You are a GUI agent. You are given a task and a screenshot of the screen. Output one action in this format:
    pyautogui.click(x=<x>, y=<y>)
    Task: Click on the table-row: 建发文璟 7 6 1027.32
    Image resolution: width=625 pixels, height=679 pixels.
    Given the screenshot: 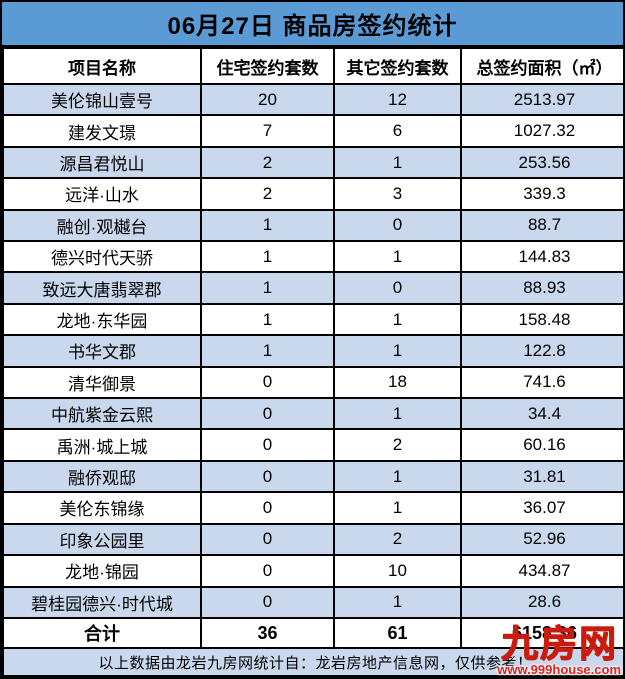 What is the action you would take?
    pyautogui.click(x=312, y=131)
    